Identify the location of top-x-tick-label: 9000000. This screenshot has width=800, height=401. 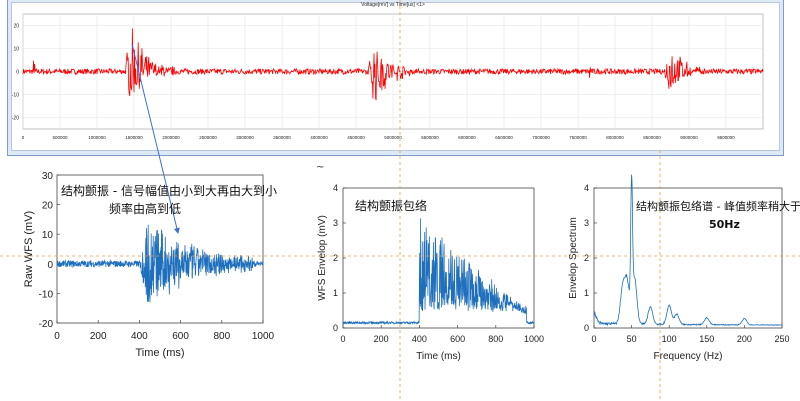
(689, 137).